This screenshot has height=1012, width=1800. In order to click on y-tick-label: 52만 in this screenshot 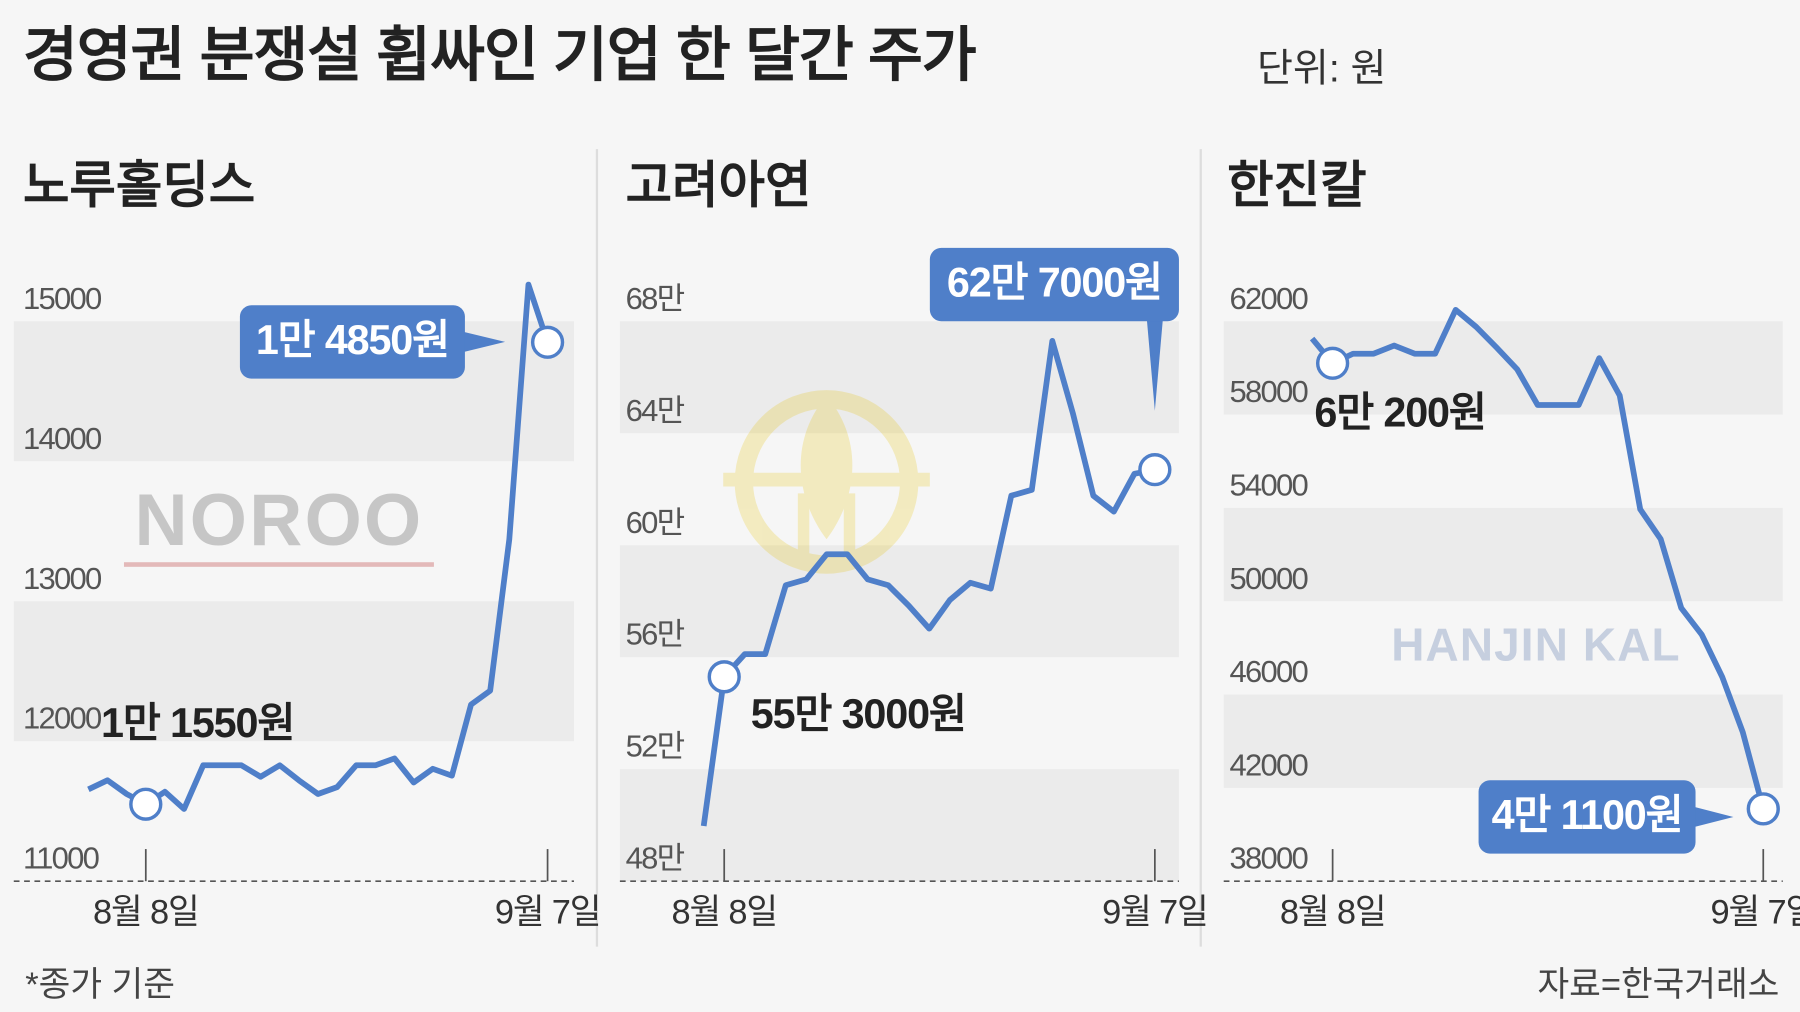, I will do `click(655, 746)`.